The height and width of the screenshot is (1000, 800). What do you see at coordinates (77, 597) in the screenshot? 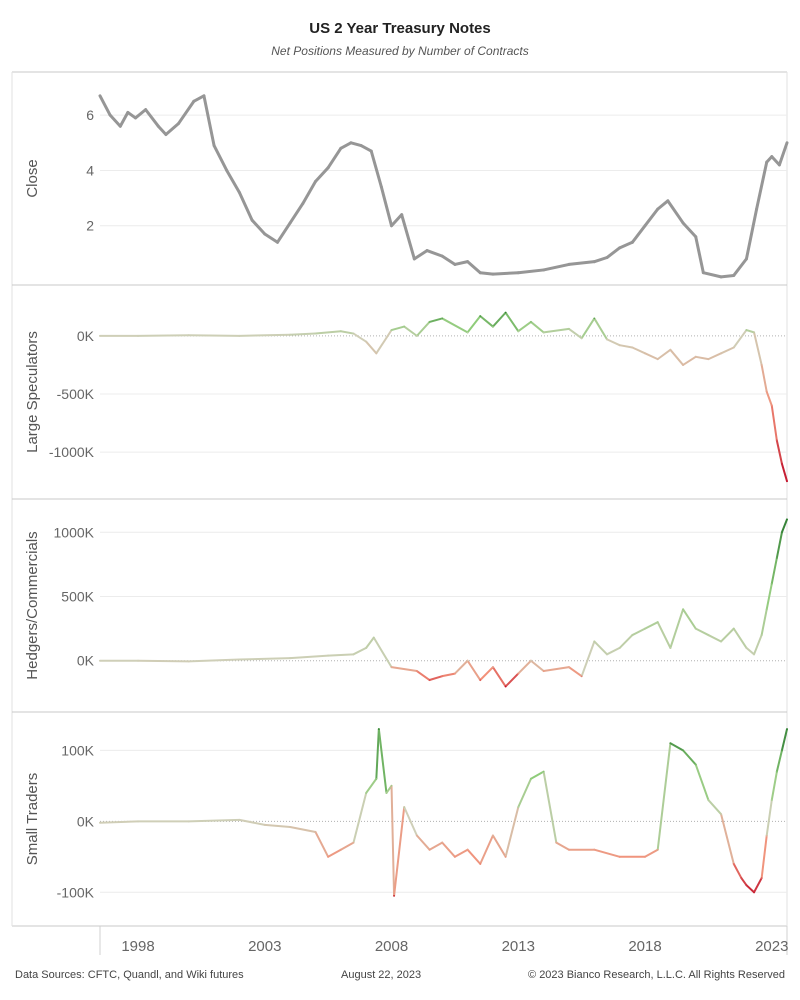
I see `y-tick-label: 500K` at bounding box center [77, 597].